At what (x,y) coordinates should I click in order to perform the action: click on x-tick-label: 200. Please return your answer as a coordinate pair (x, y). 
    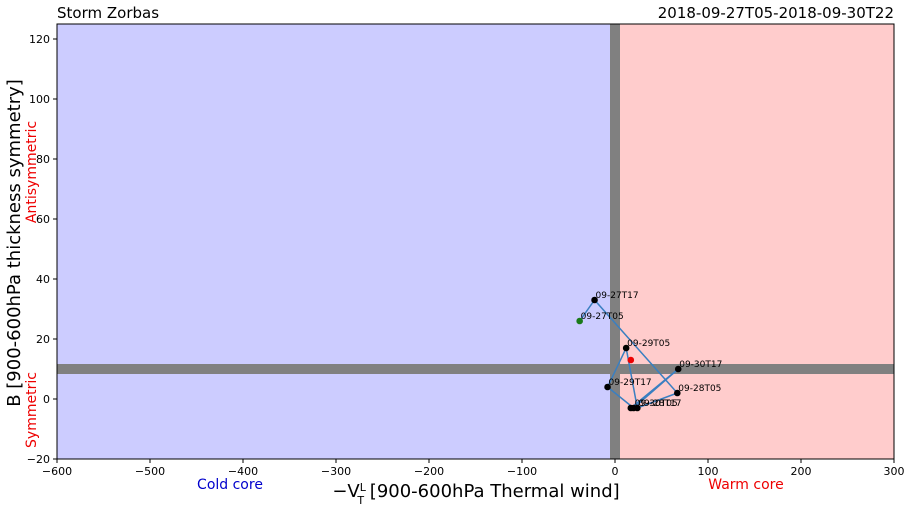
    Looking at the image, I should click on (801, 471).